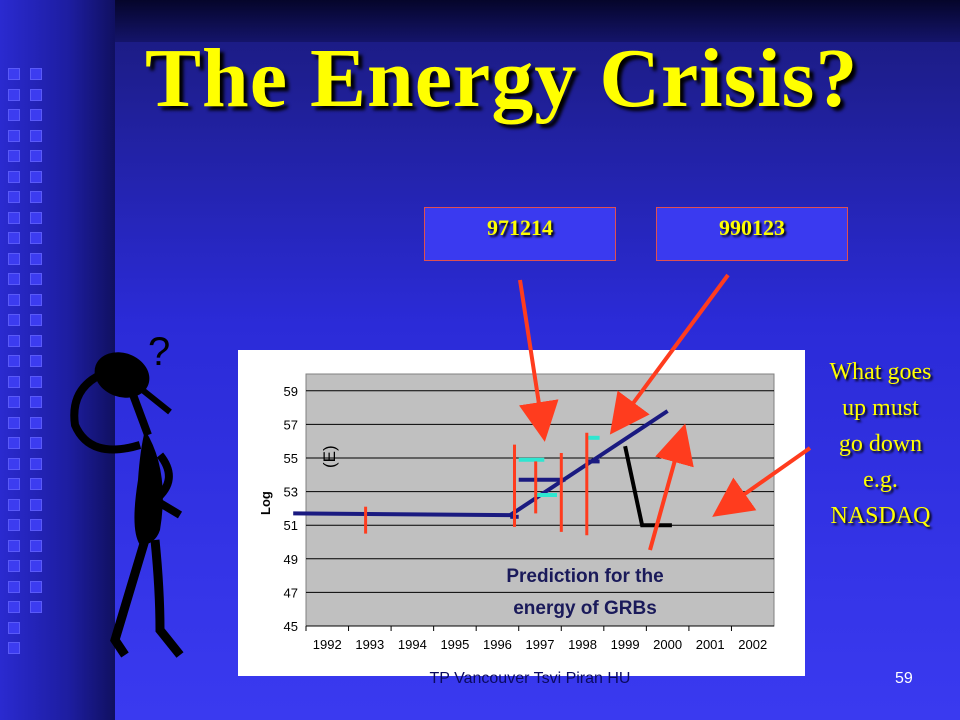 Image resolution: width=960 pixels, height=720 pixels. I want to click on note-line-1: What goes, so click(880, 372).